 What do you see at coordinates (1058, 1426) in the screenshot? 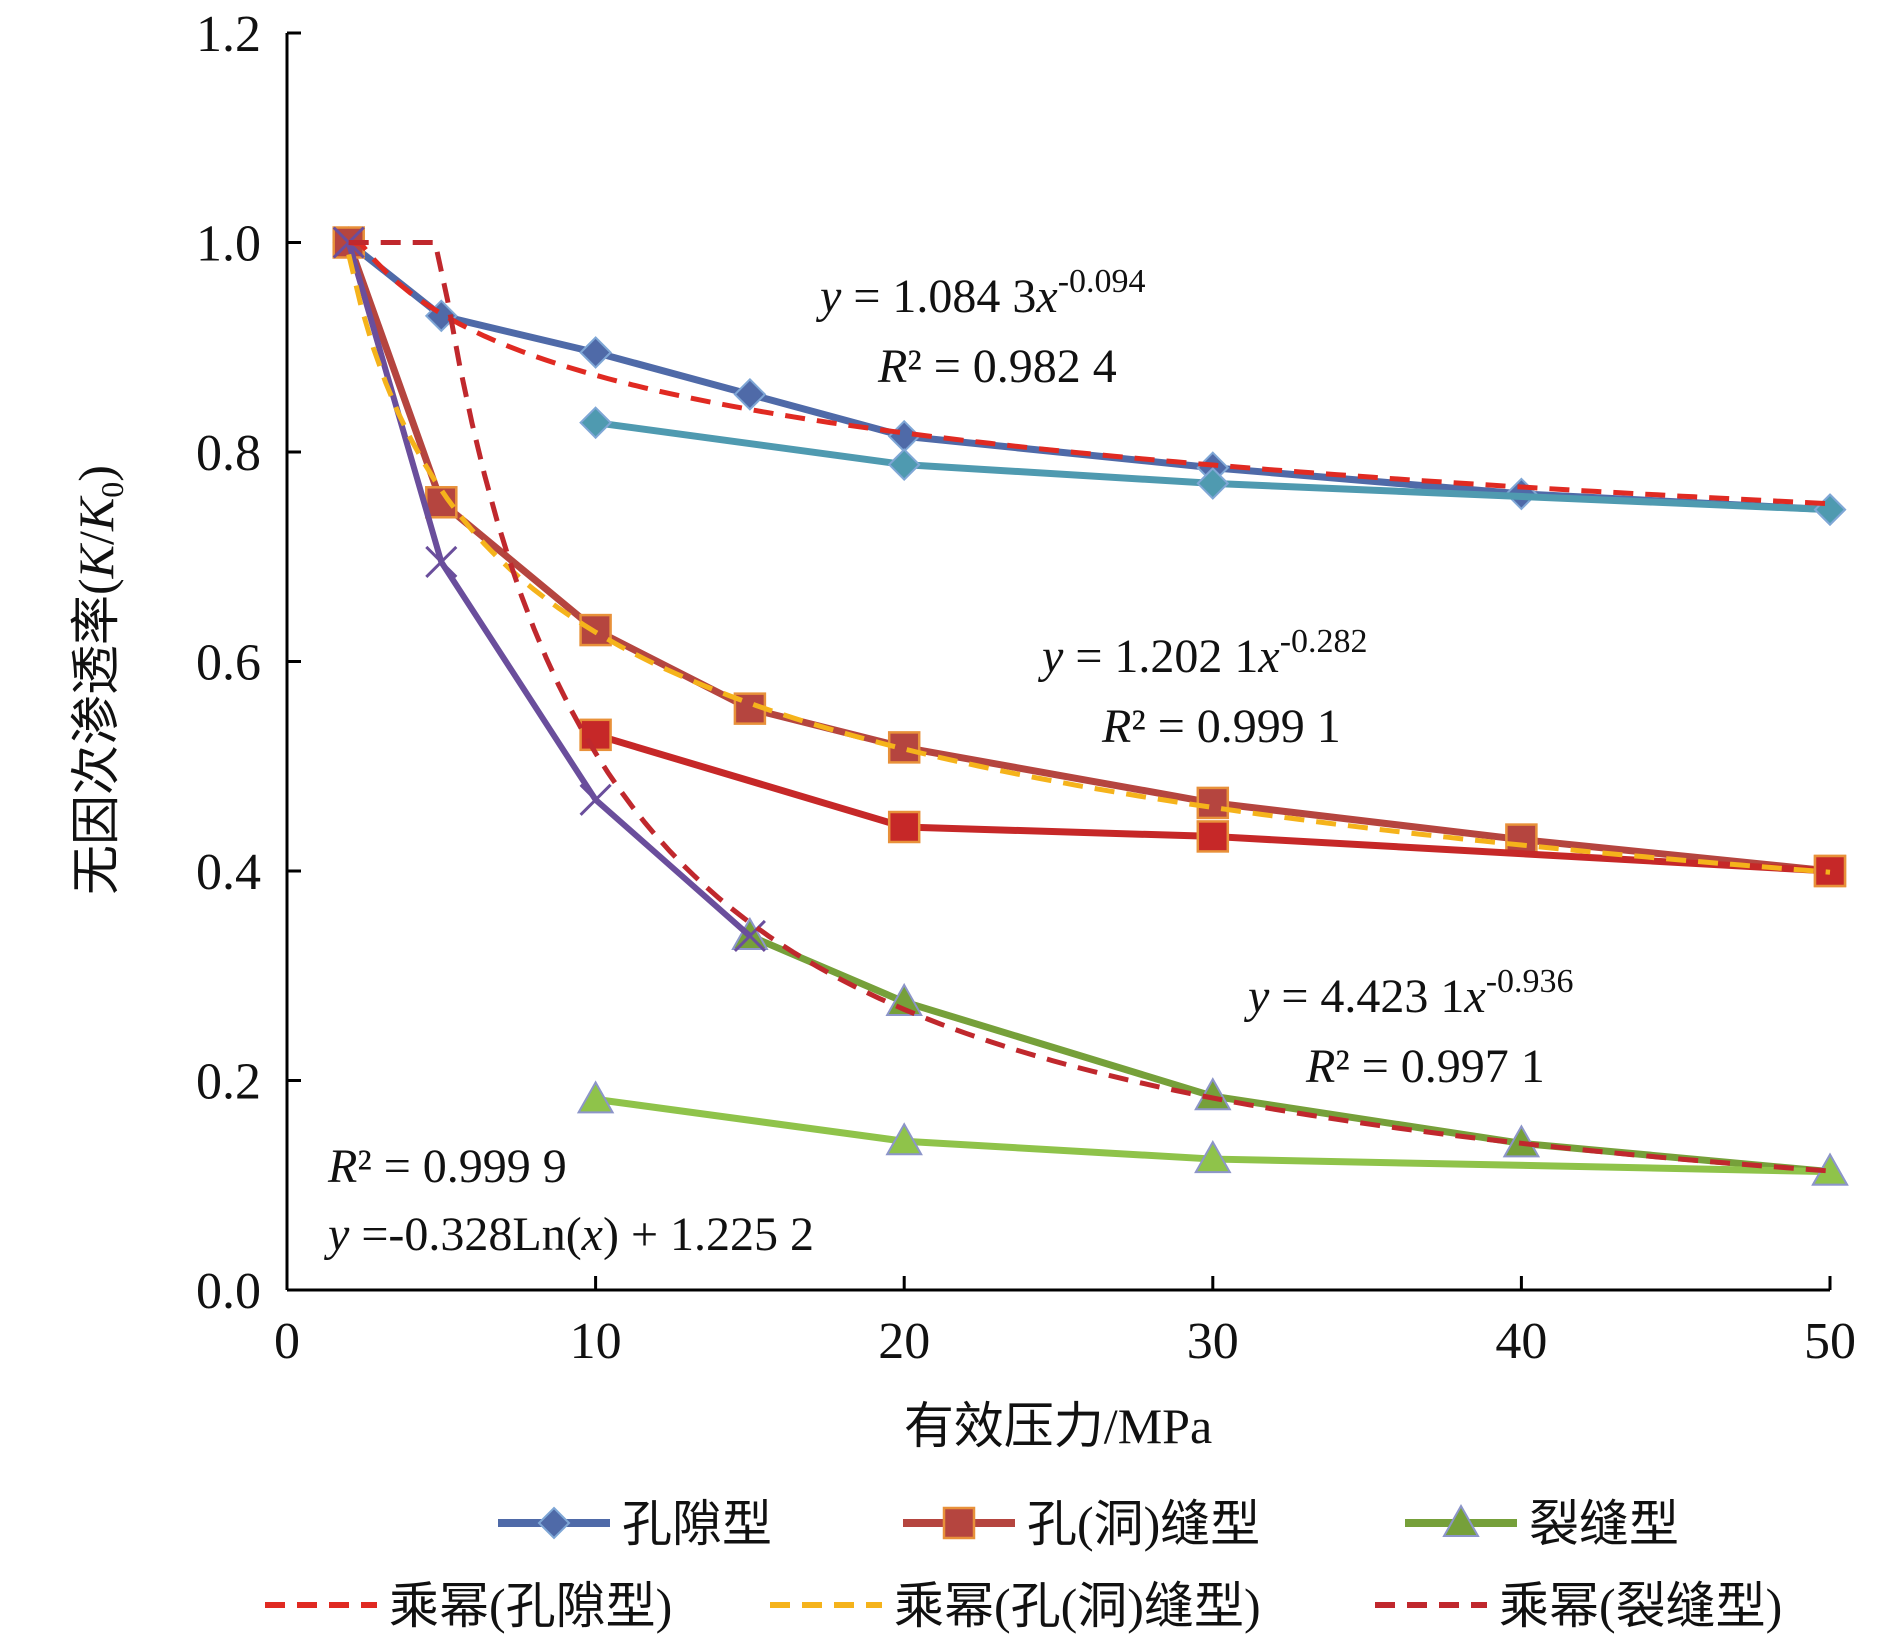
I see `x-axis-title: 有效压力/MPa` at bounding box center [1058, 1426].